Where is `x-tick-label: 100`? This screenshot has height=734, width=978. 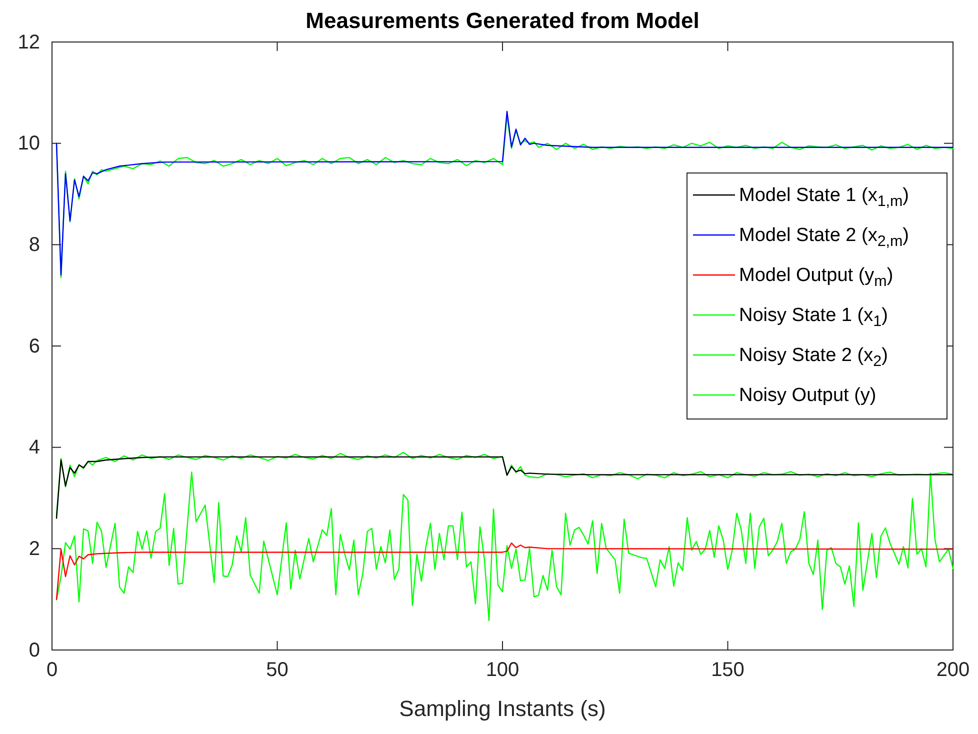
x-tick-label: 100 is located at coordinates (503, 670).